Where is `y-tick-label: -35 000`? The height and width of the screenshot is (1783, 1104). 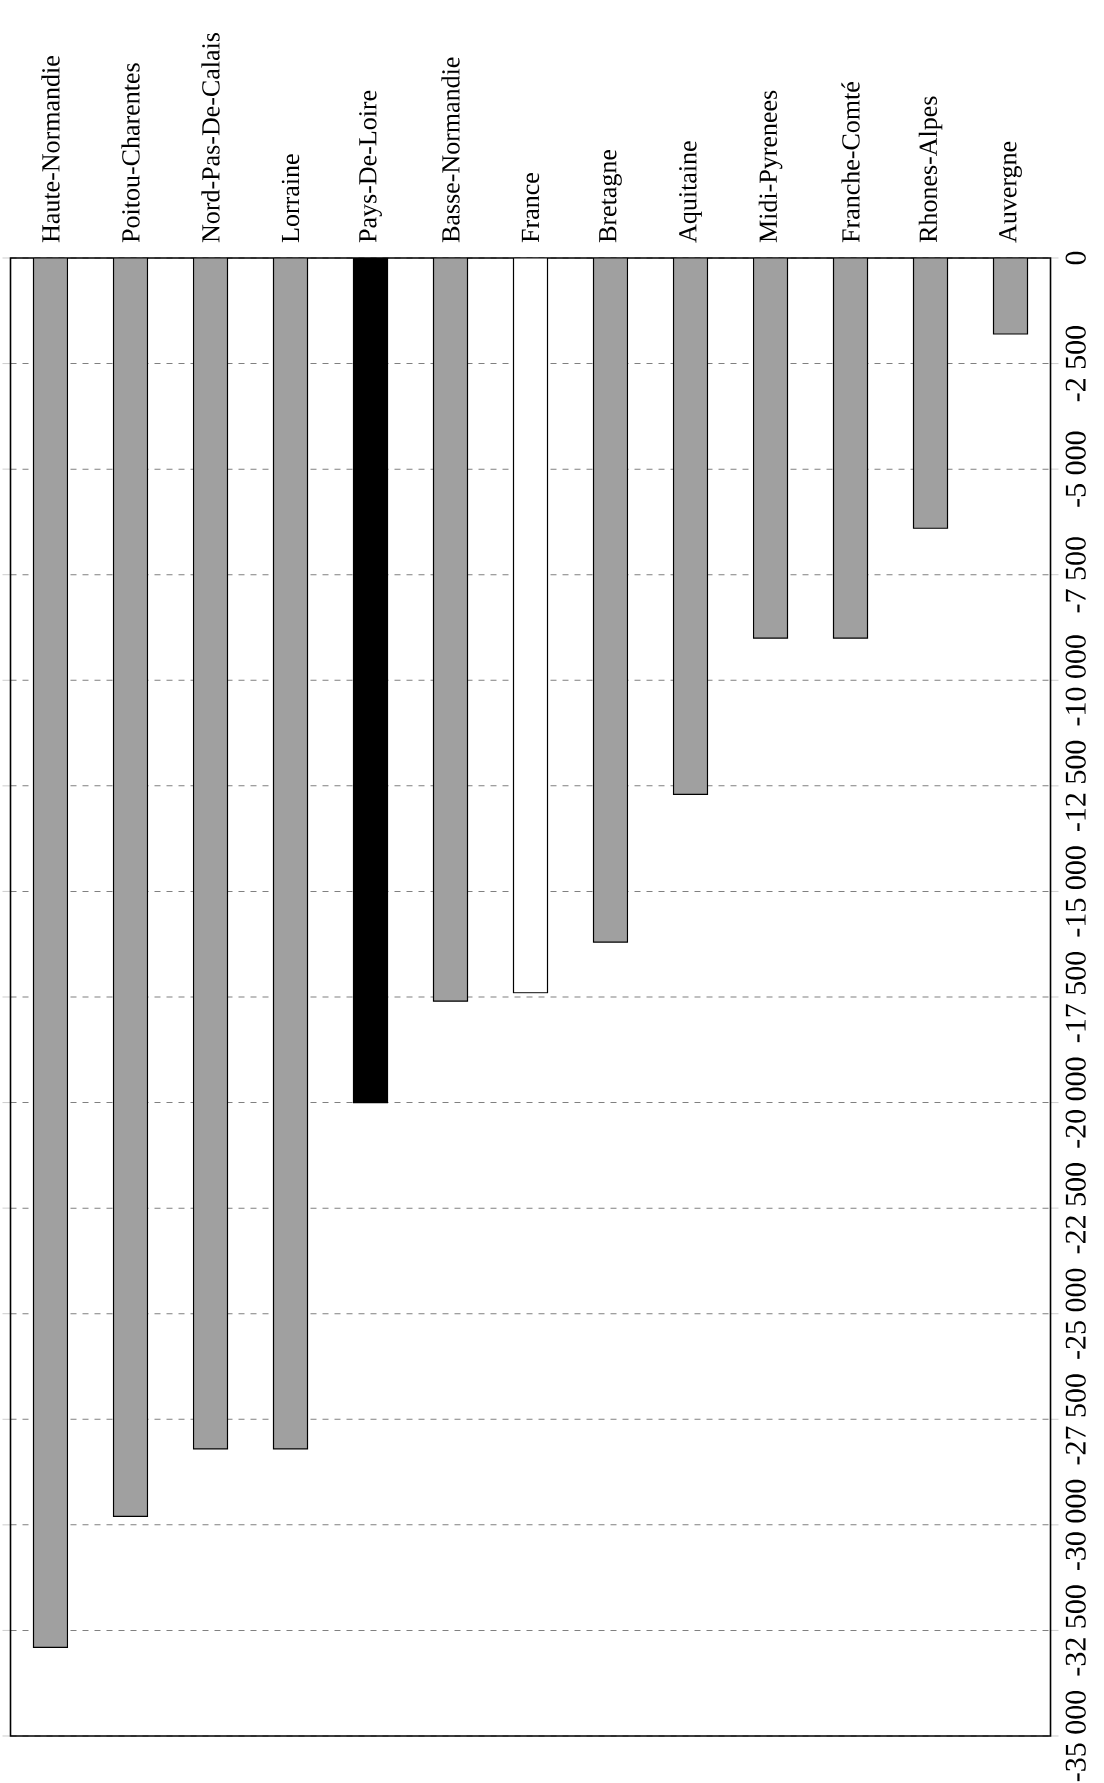 y-tick-label: -35 000 is located at coordinates (1075, 1736).